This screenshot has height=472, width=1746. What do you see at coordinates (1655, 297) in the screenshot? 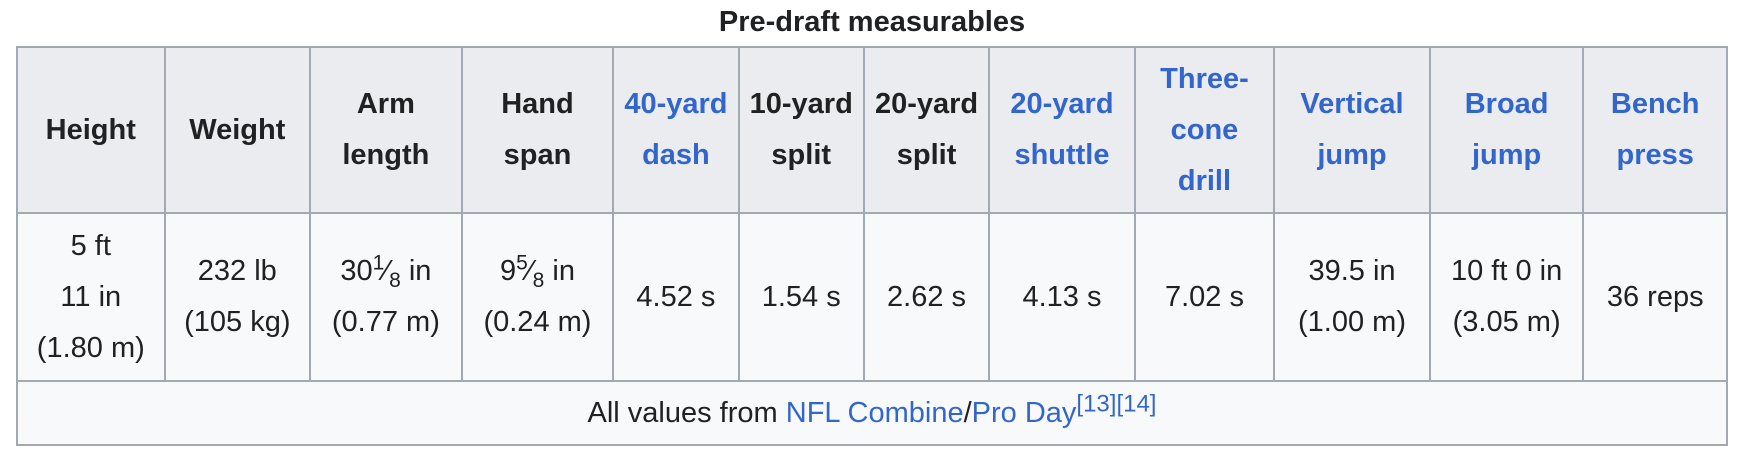
I see `cell-bench-press: 36 reps` at bounding box center [1655, 297].